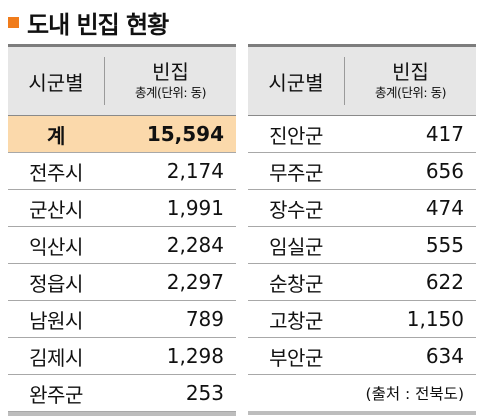 The width and height of the screenshot is (477, 416). I want to click on table-row: 무주군 656, so click(362, 171).